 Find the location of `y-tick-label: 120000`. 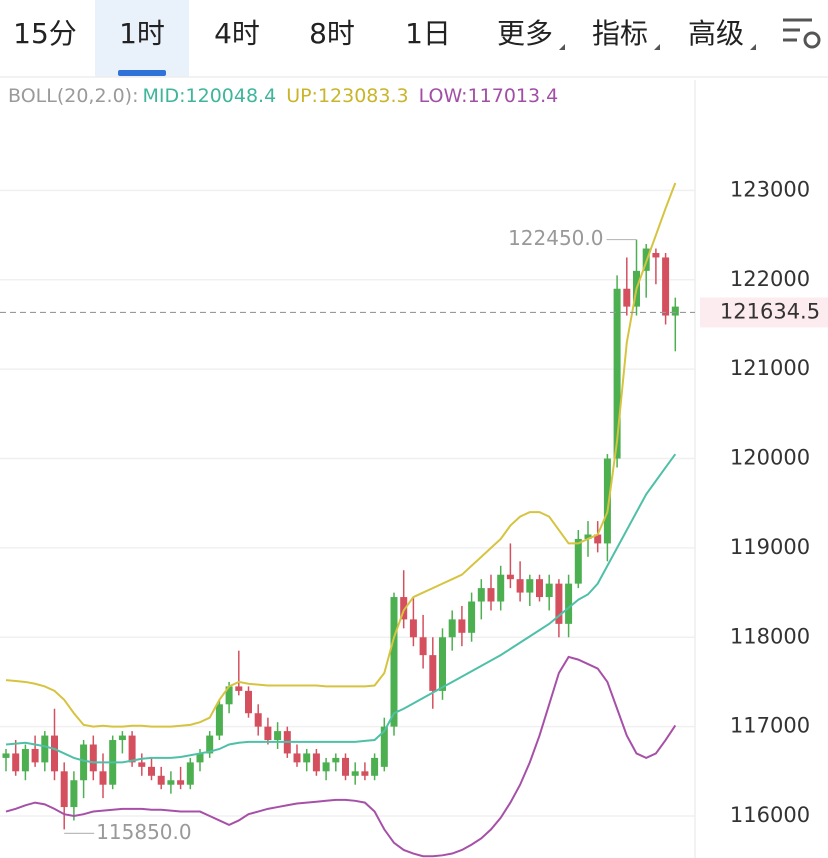

y-tick-label: 120000 is located at coordinates (770, 458).